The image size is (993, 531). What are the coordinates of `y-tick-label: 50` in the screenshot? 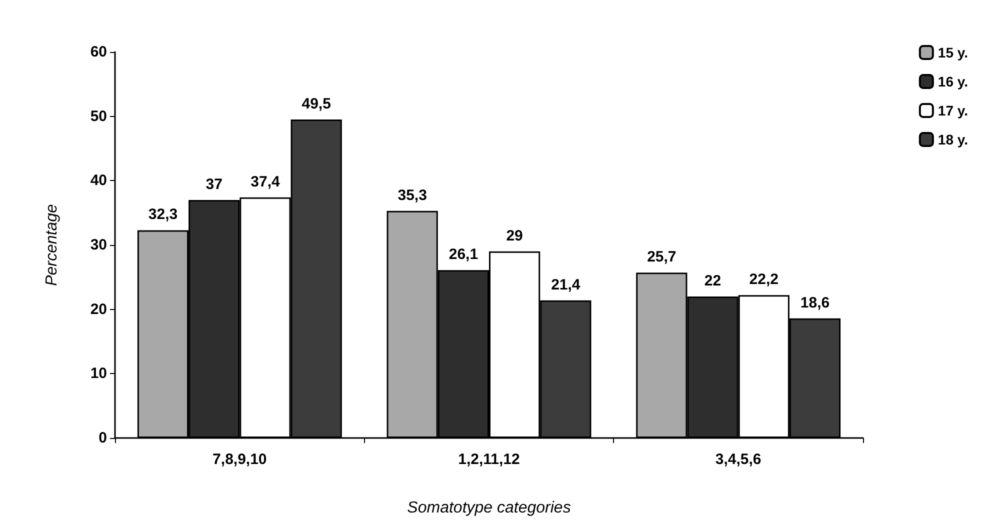 It's located at (98, 116).